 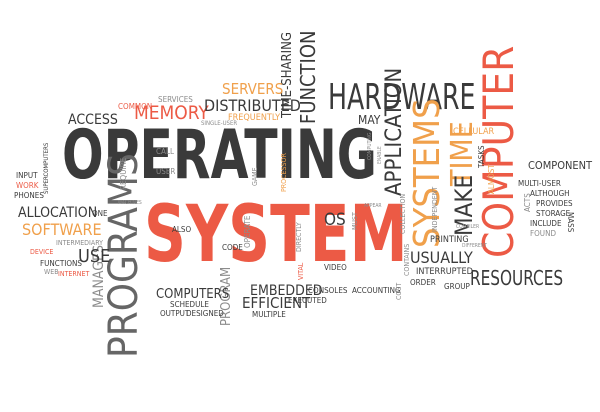 I want to click on word-resources: RESOURCES, so click(x=517, y=278).